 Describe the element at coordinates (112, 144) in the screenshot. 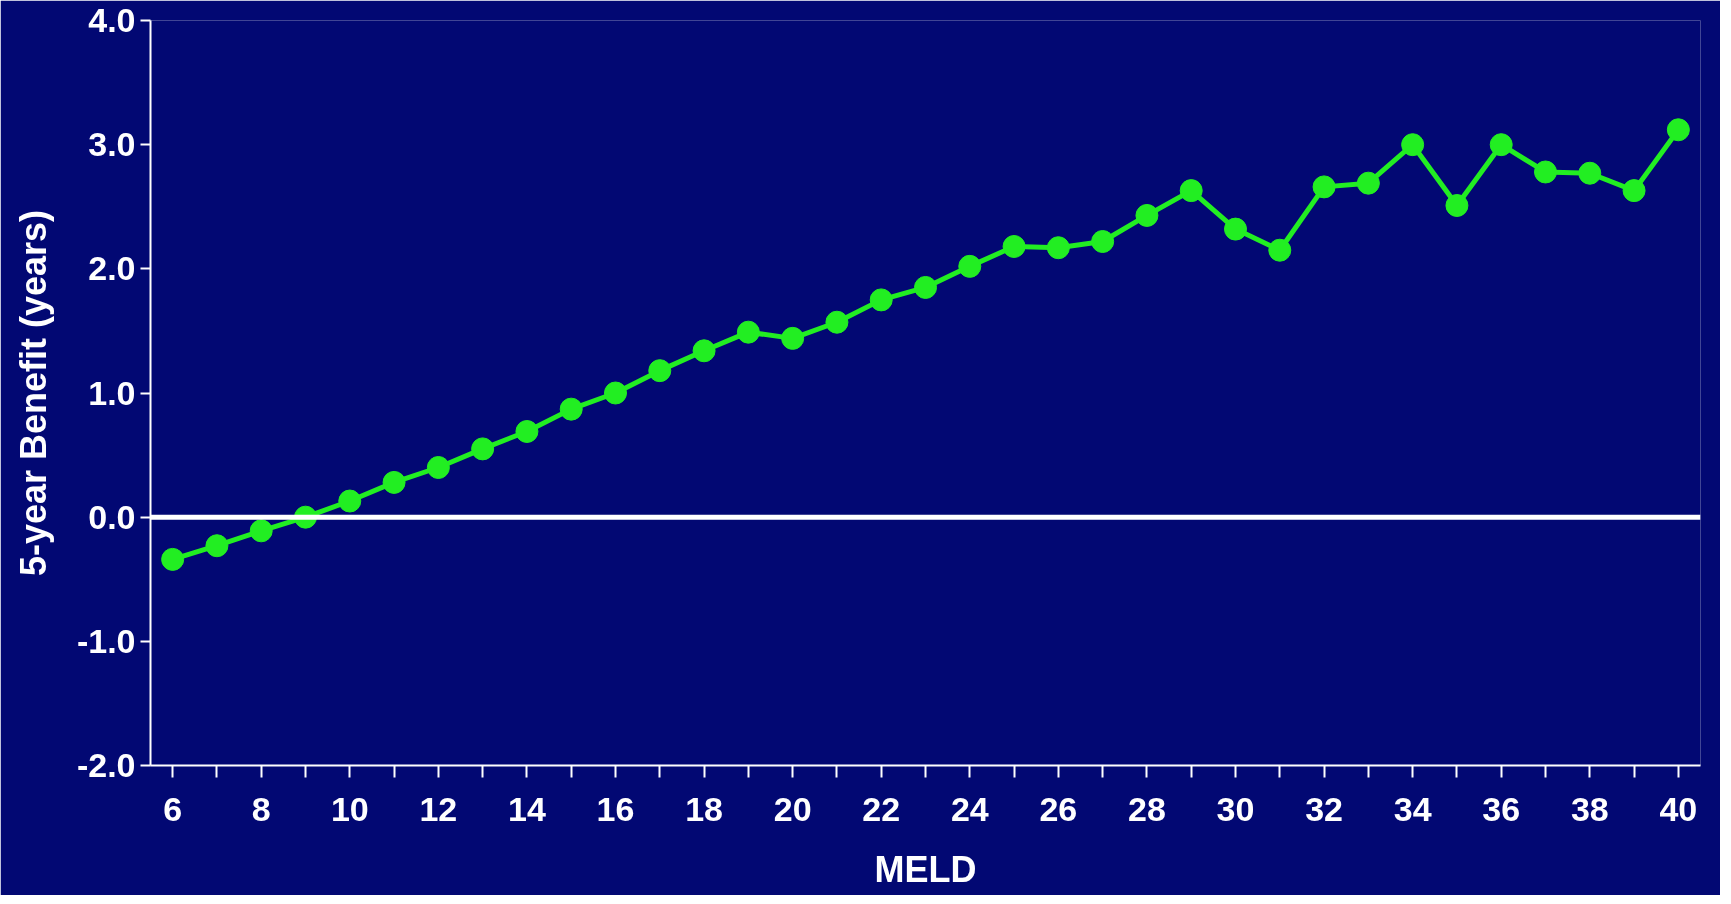

I see `y-tick-label: 3.0` at that location.